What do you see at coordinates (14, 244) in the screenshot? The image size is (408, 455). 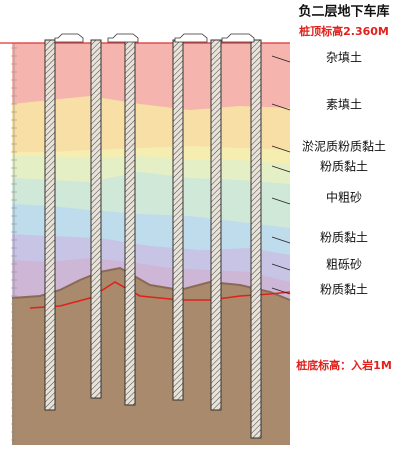 I see `ruler` at bounding box center [14, 244].